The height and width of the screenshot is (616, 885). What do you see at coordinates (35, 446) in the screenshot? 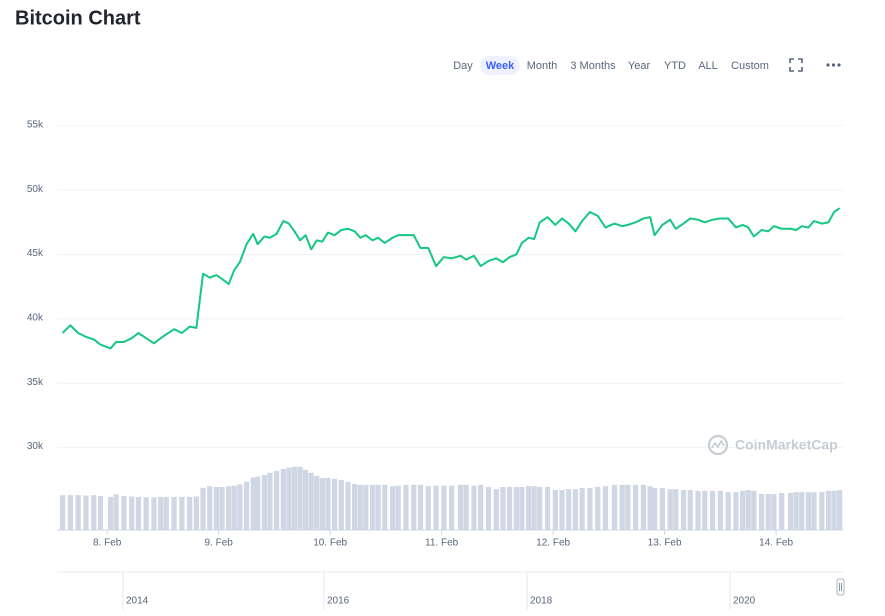
I see `y-tick-label: 30k` at bounding box center [35, 446].